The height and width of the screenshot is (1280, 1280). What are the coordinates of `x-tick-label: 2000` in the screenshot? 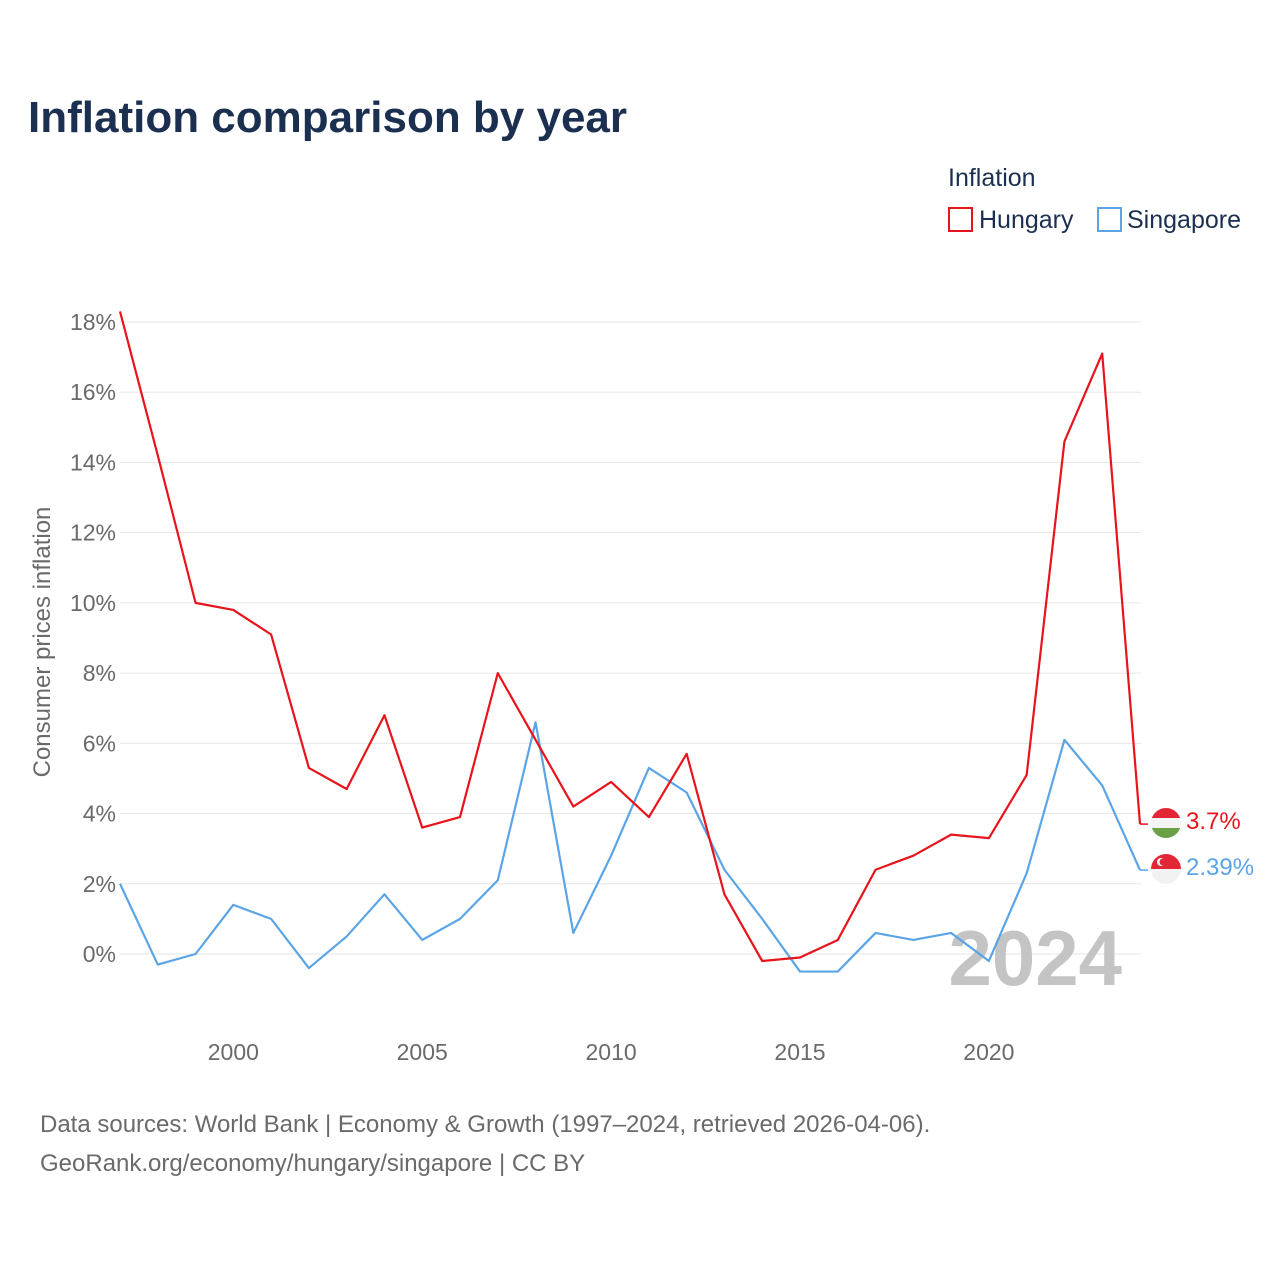 It's located at (233, 1052).